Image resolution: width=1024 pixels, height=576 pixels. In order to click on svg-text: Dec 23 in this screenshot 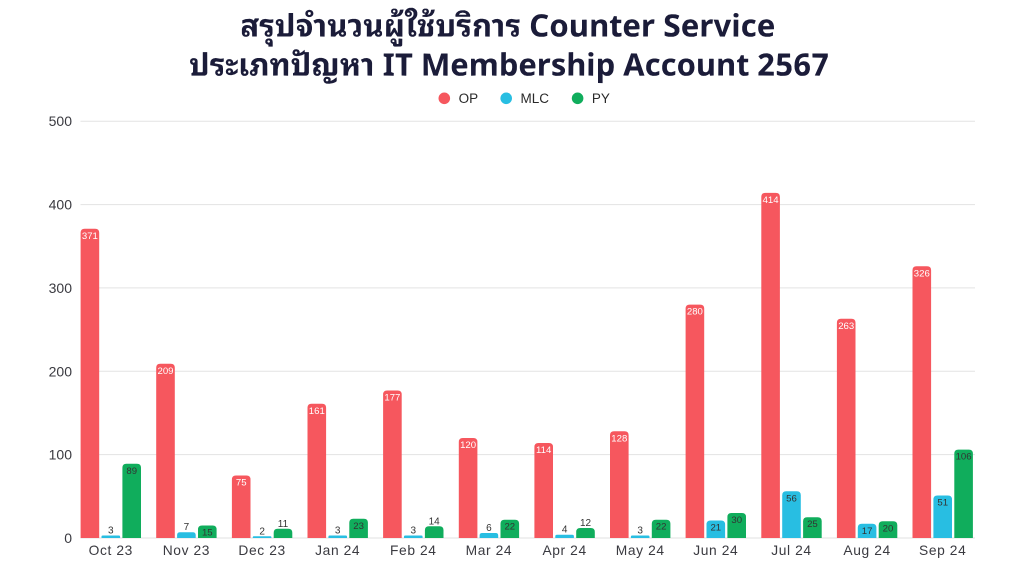, I will do `click(261, 550)`.